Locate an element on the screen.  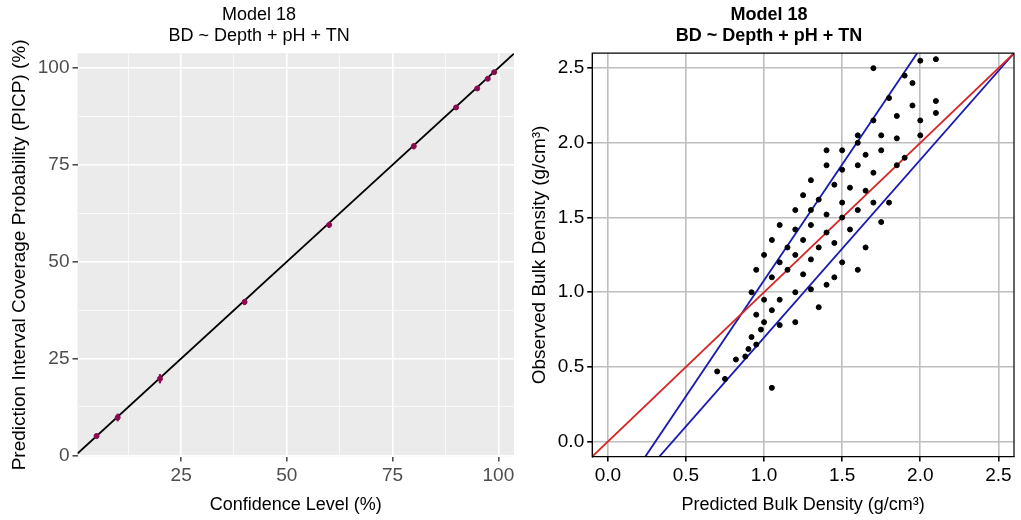
y-tick-label: 0 is located at coordinates (64, 454).